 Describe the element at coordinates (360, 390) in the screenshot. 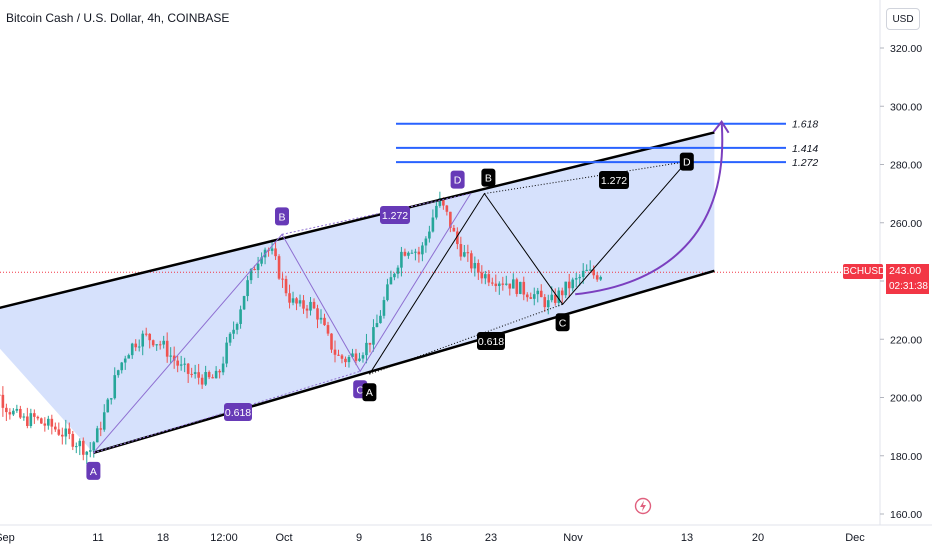

I see `pattern1-point-c-text: C` at that location.